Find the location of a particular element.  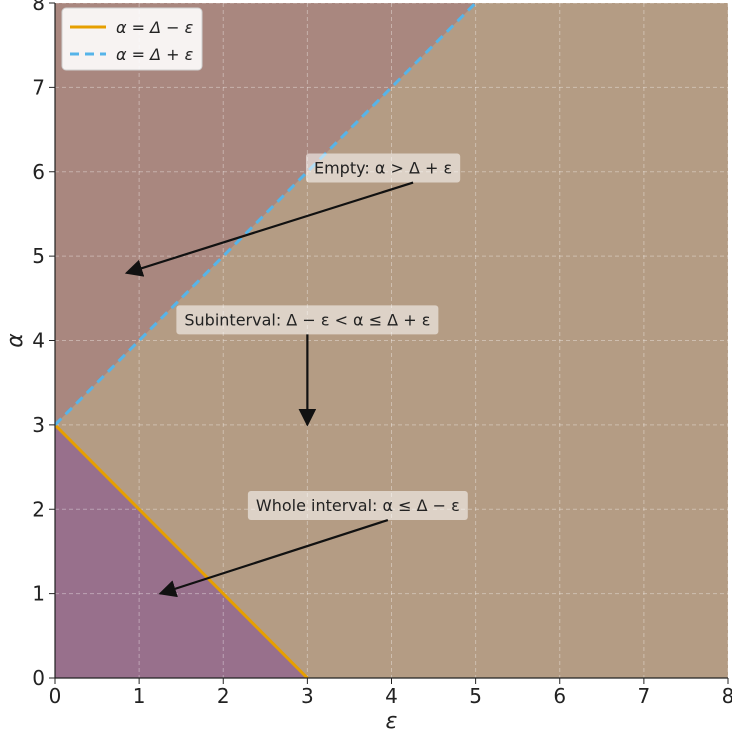

y-tick-label: 5 is located at coordinates (38, 256).